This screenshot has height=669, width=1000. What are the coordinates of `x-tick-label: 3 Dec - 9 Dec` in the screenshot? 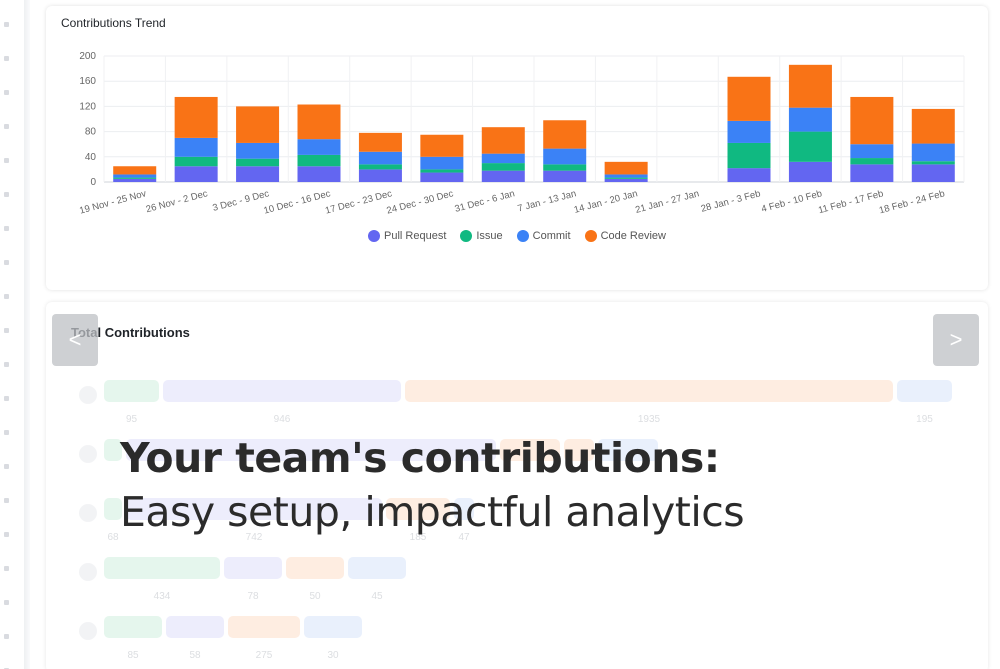 It's located at (240, 201).